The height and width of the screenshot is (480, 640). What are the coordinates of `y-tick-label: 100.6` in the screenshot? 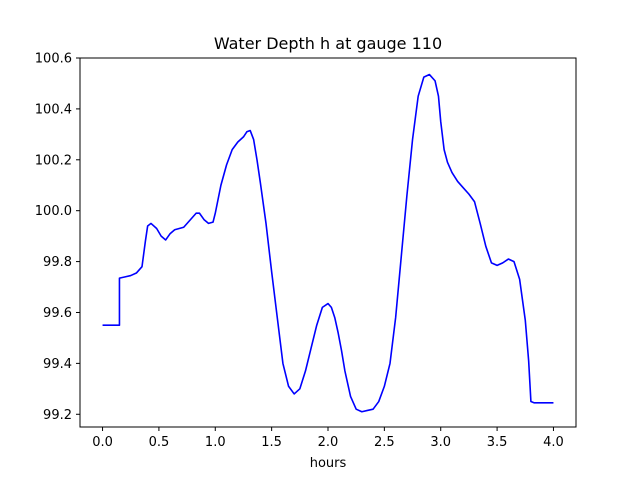 It's located at (53, 59).